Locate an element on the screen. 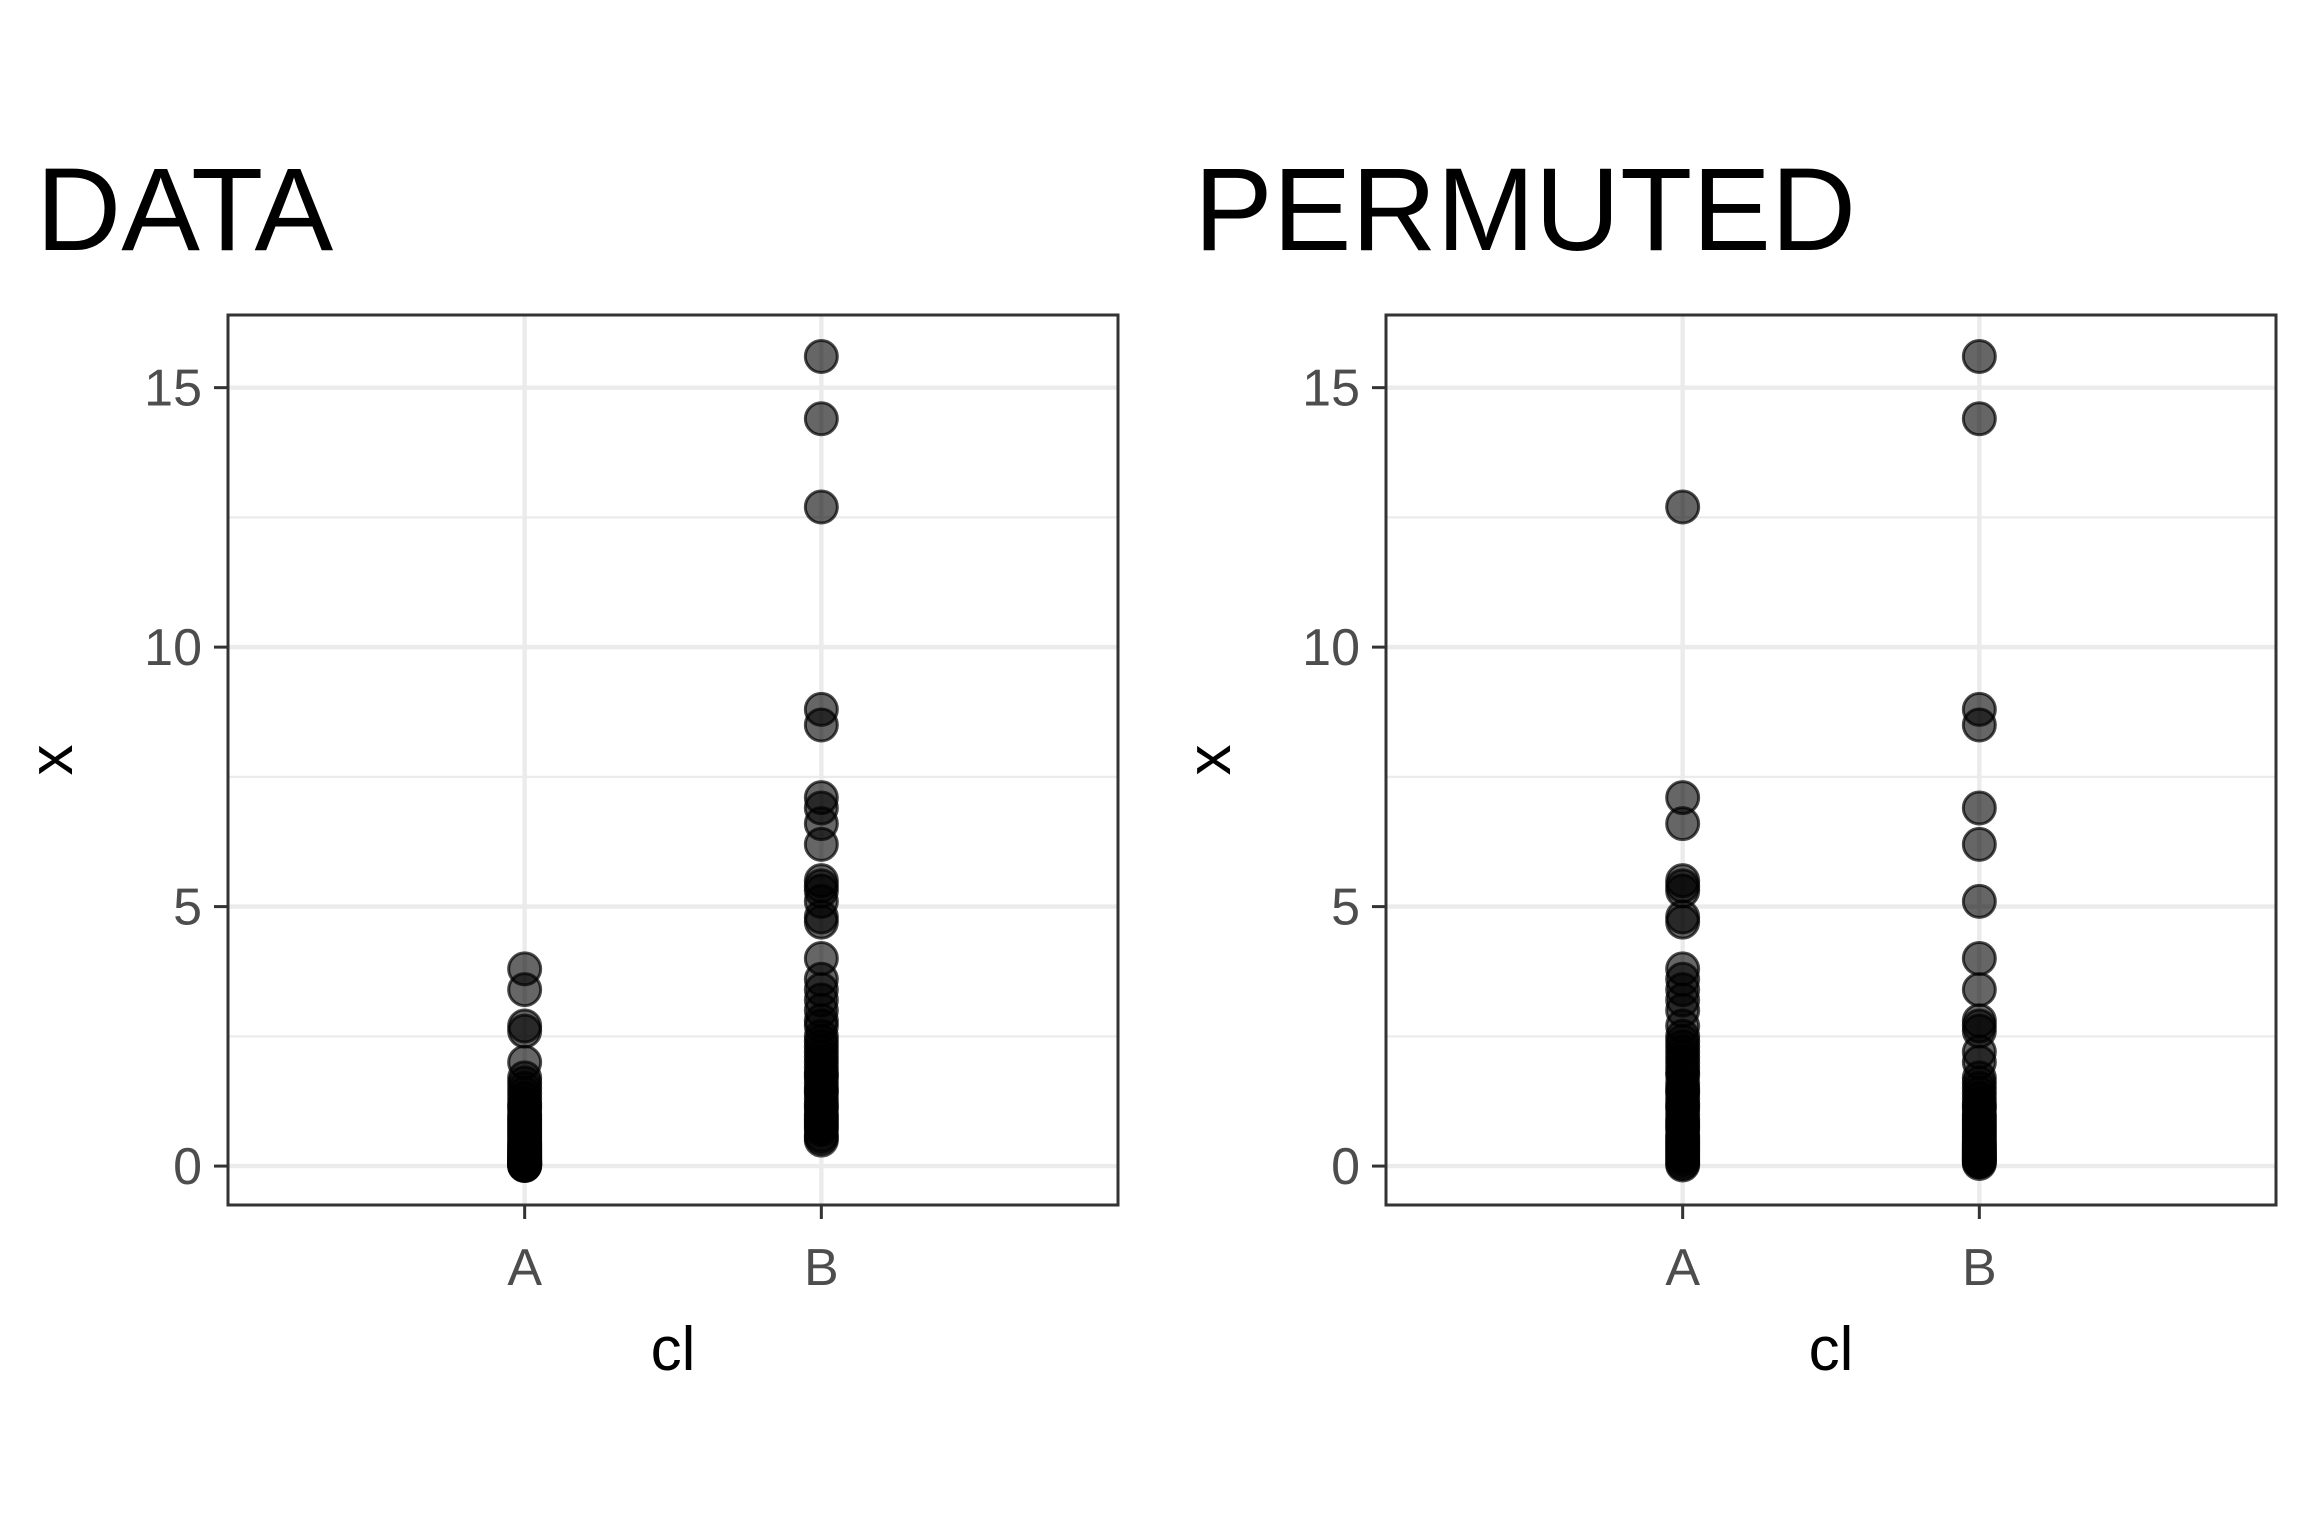  chart-title: DATA is located at coordinates (184, 210).